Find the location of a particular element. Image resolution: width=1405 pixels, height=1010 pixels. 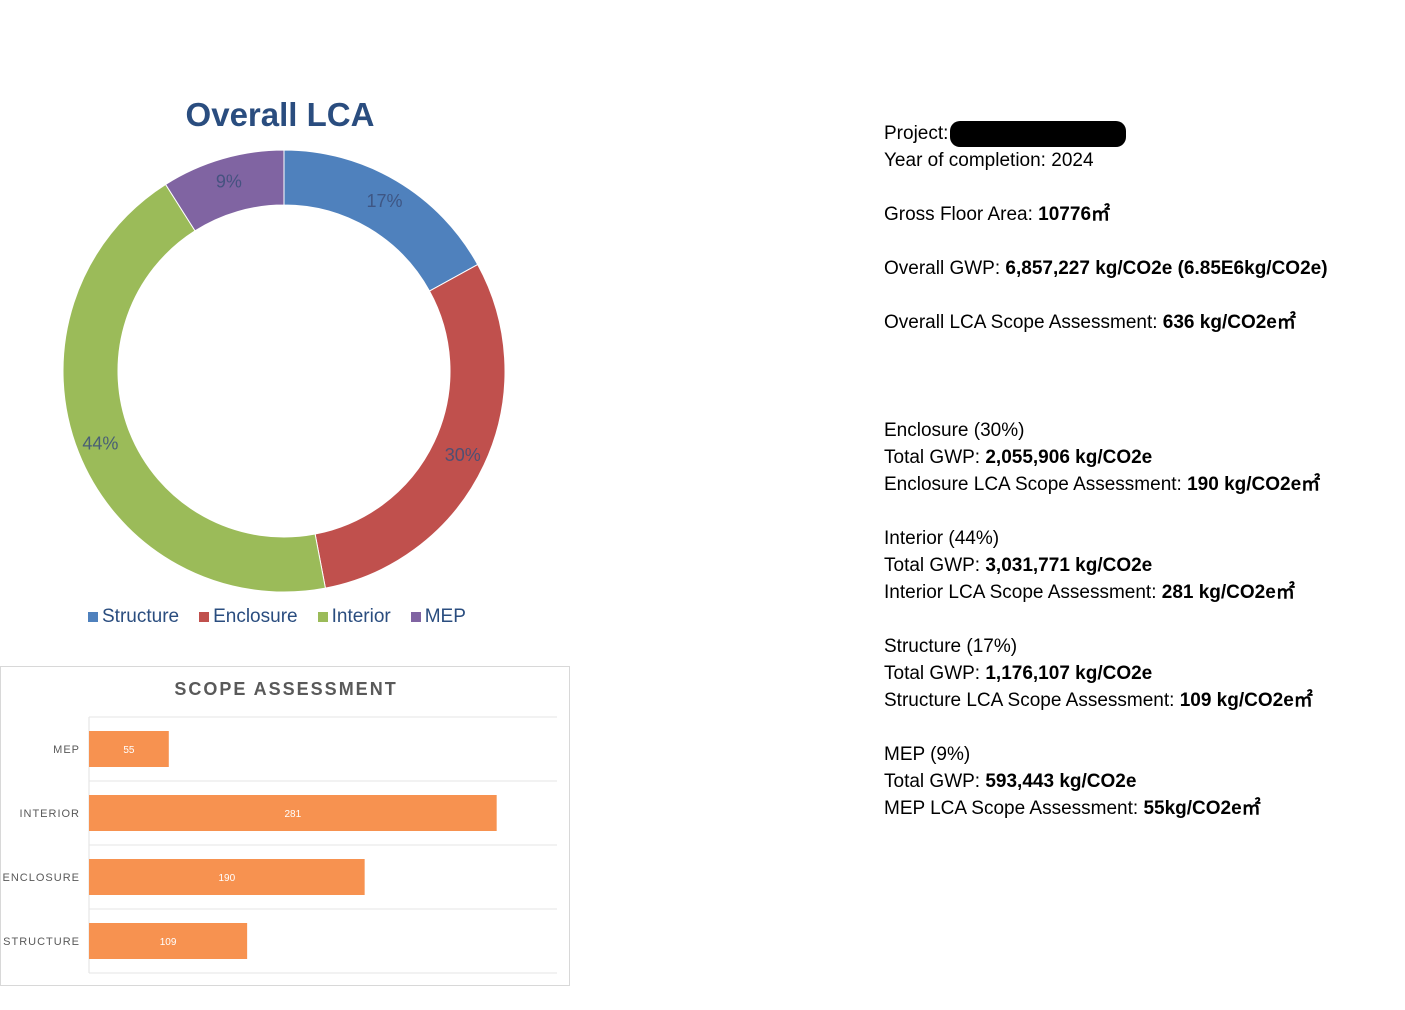

overall-gwp-label: Overall GWP: is located at coordinates (942, 268).